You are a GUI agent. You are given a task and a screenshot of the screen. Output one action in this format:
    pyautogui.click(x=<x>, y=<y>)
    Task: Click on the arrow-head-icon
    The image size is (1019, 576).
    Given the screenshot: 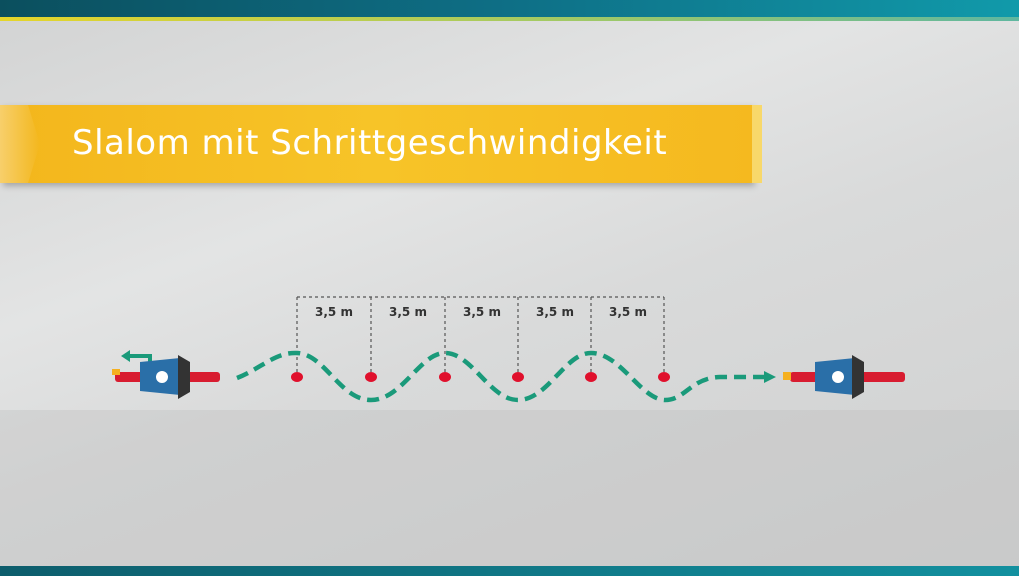 What is the action you would take?
    pyautogui.click(x=770, y=377)
    